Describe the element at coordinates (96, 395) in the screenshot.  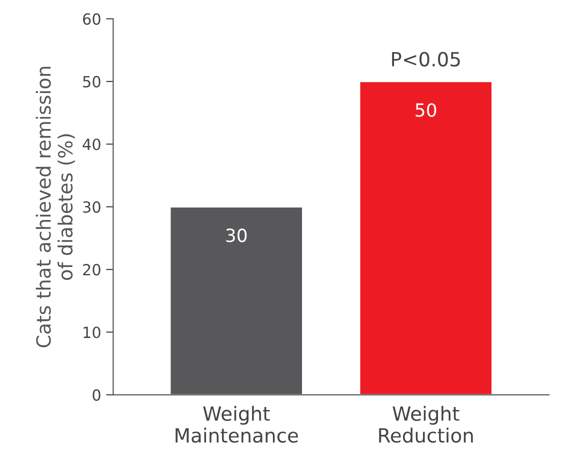
I see `y-tick-label: 0` at that location.